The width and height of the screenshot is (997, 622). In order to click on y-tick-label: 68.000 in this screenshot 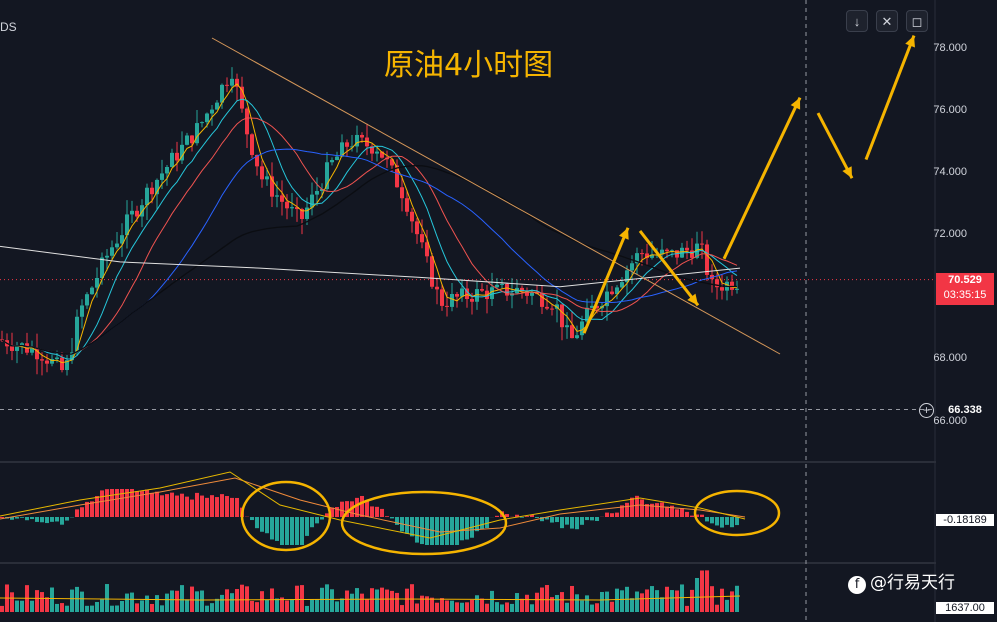, I will do `click(950, 358)`.